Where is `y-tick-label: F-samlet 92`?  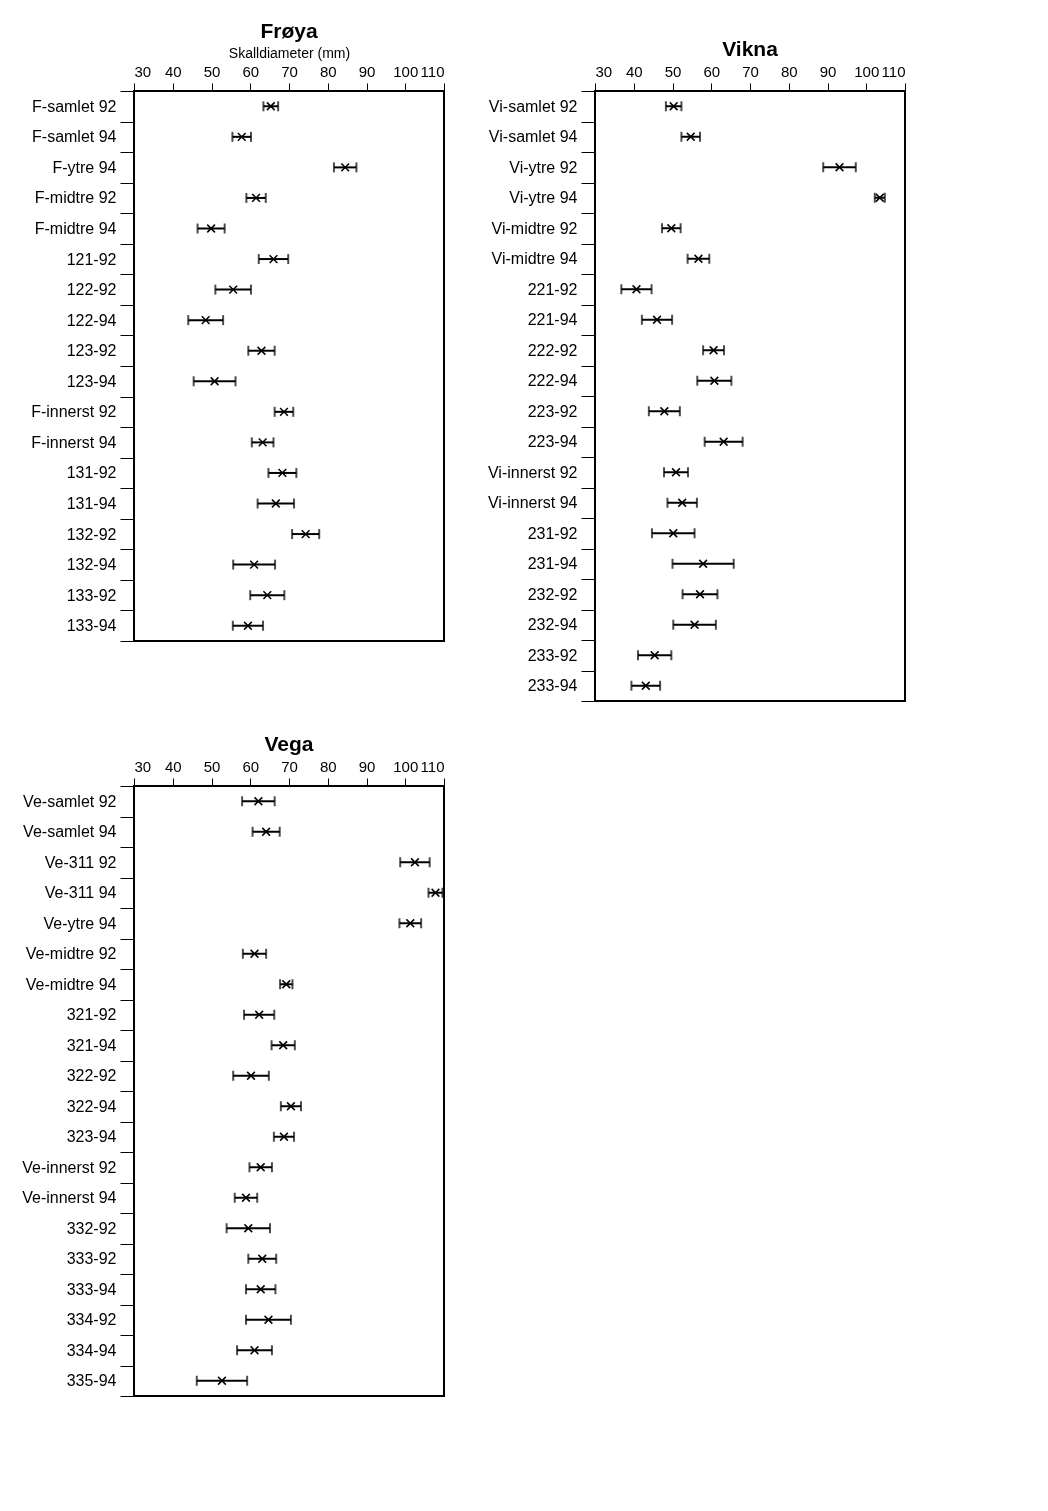 y-tick-label: F-samlet 92 is located at coordinates (74, 106).